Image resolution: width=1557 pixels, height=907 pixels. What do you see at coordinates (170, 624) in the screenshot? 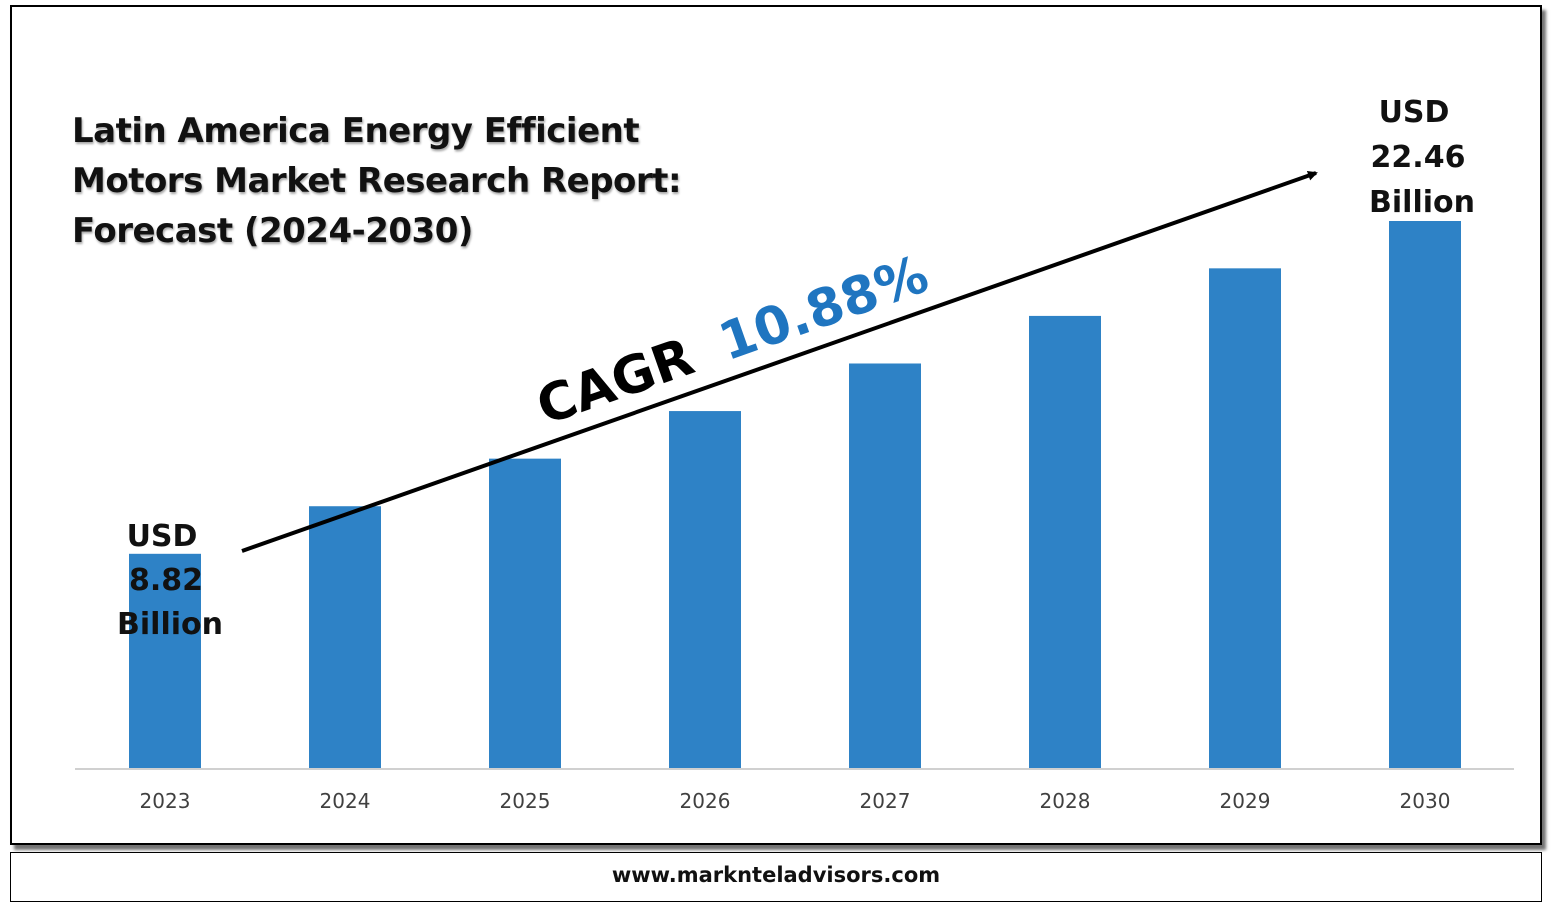
I see `start-label-line-3: Billion` at bounding box center [170, 624].